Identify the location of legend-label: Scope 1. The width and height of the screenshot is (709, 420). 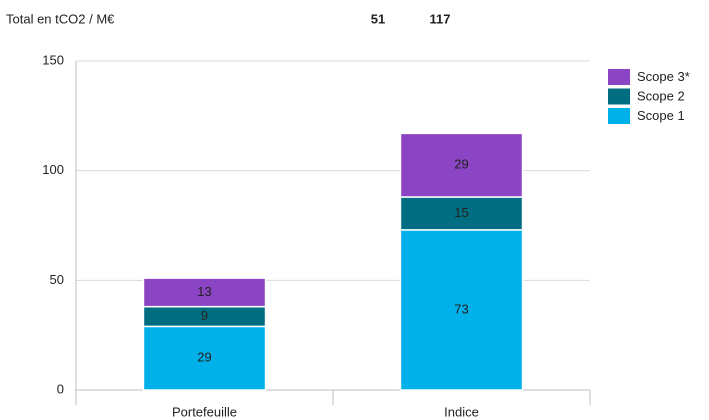
(661, 115).